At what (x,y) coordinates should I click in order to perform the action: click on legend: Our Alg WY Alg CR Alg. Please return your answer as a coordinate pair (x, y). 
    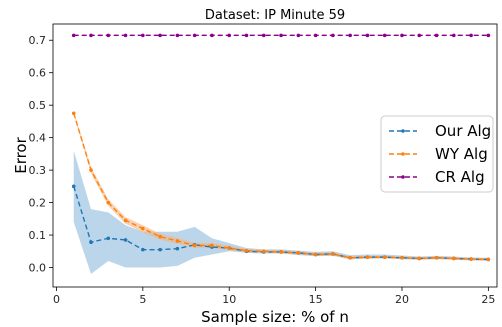
    Looking at the image, I should click on (437, 154).